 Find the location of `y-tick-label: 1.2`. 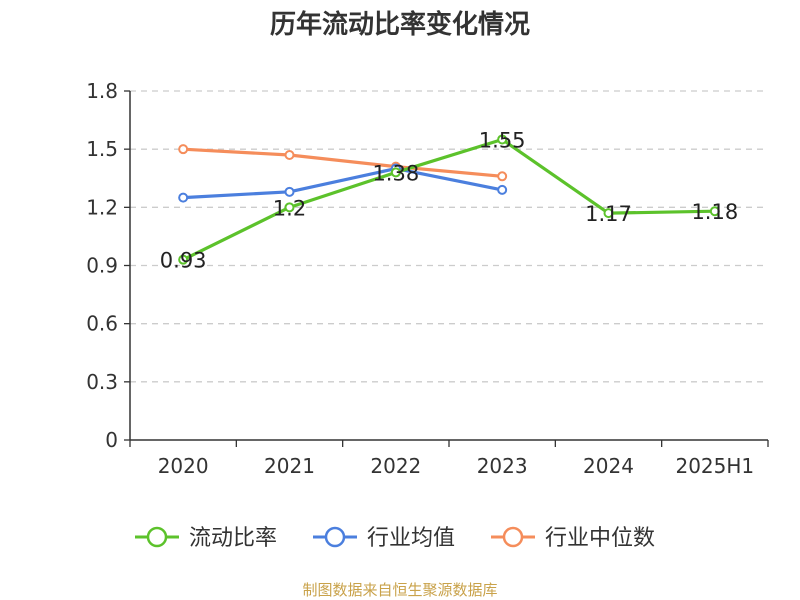

y-tick-label: 1.2 is located at coordinates (102, 207).